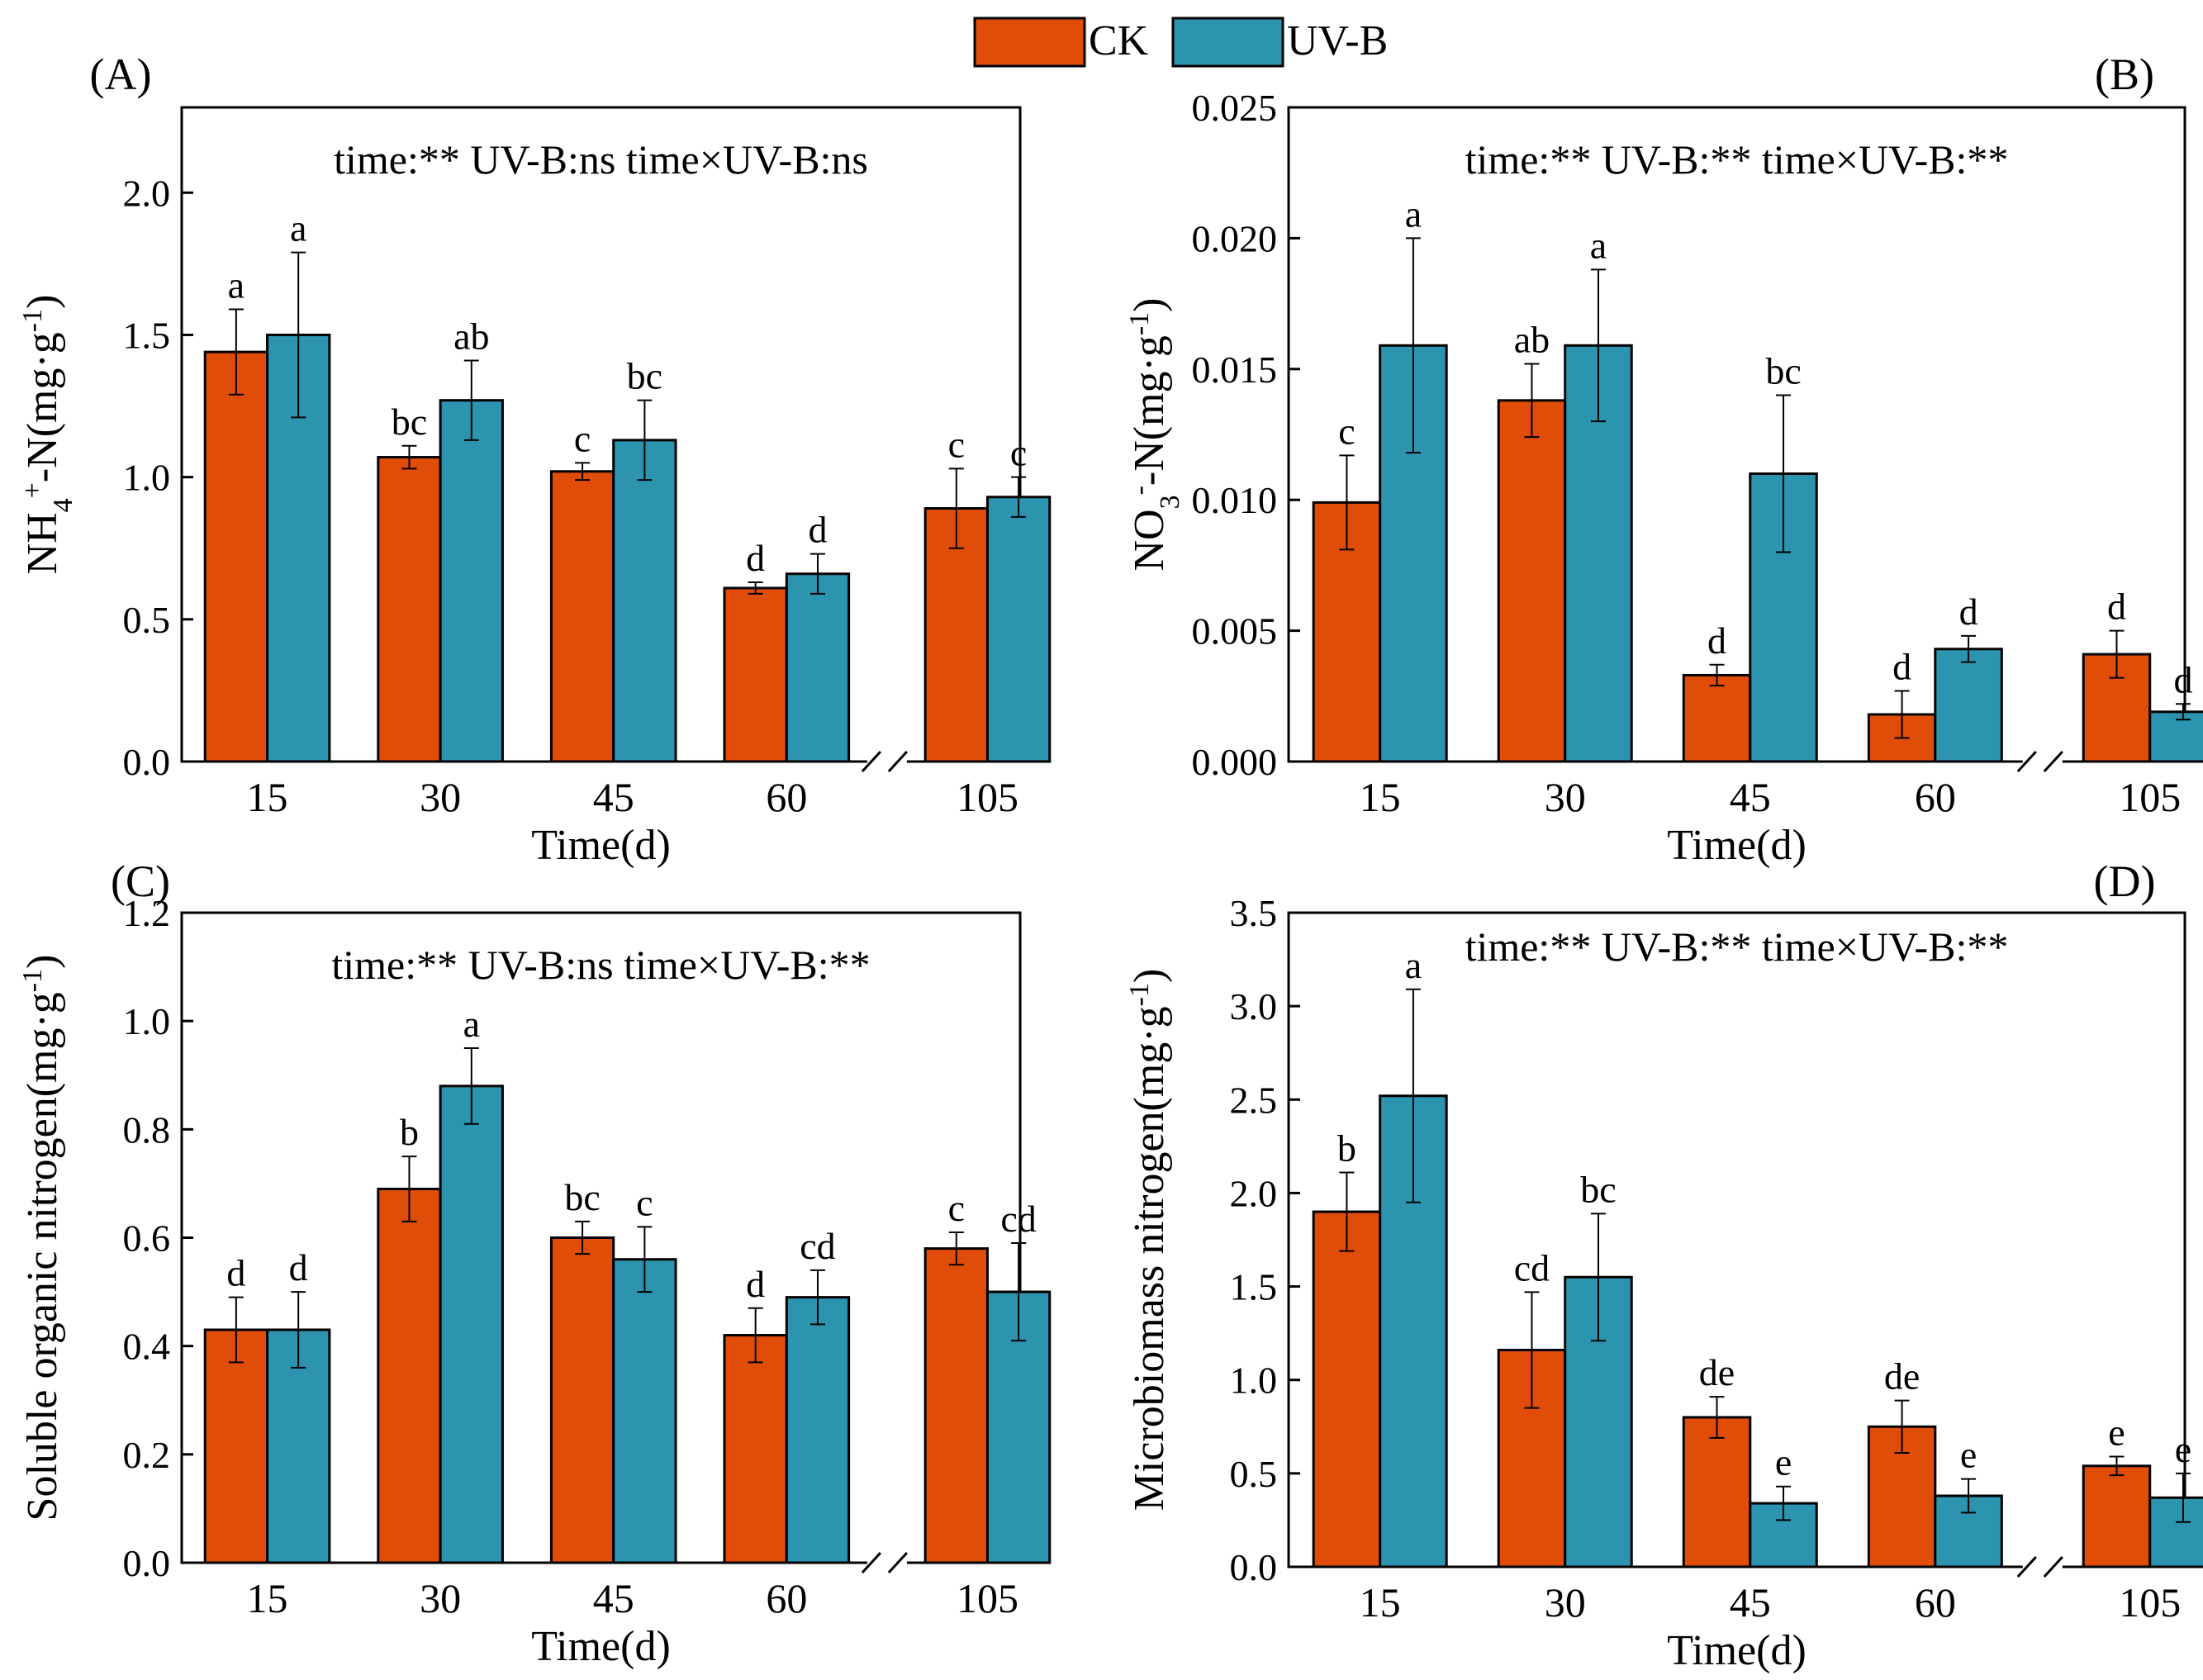 The height and width of the screenshot is (1680, 2203). Describe the element at coordinates (1380, 797) in the screenshot. I see `x-tick-label: 15` at that location.